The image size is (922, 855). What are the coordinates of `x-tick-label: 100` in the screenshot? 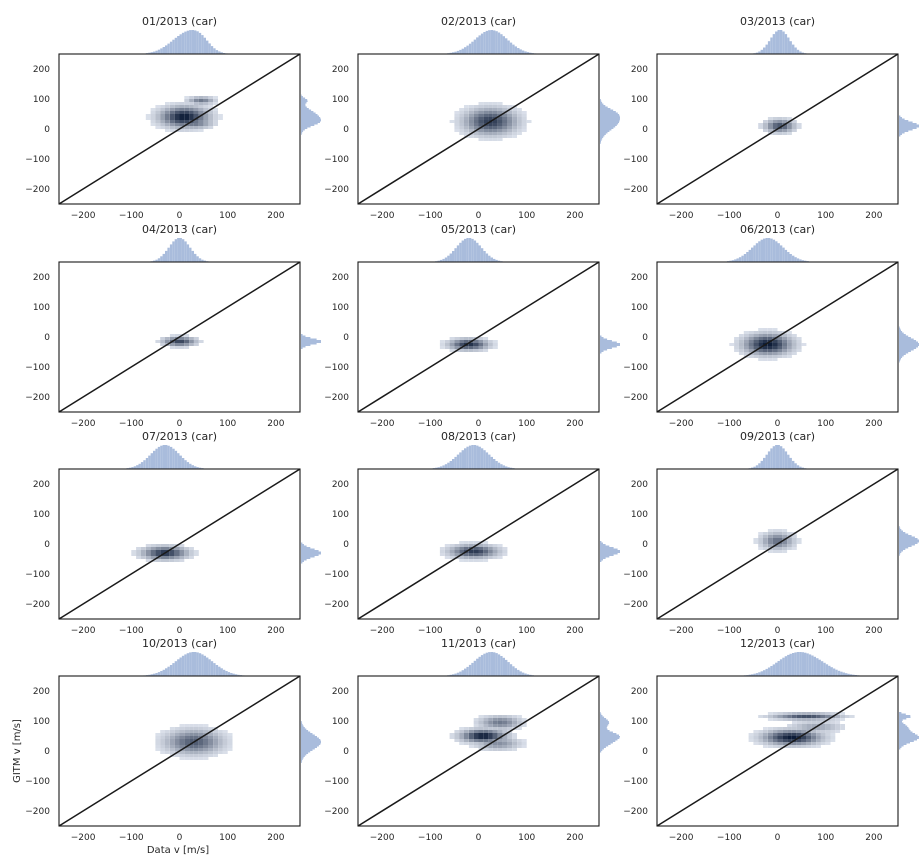 It's located at (526, 631).